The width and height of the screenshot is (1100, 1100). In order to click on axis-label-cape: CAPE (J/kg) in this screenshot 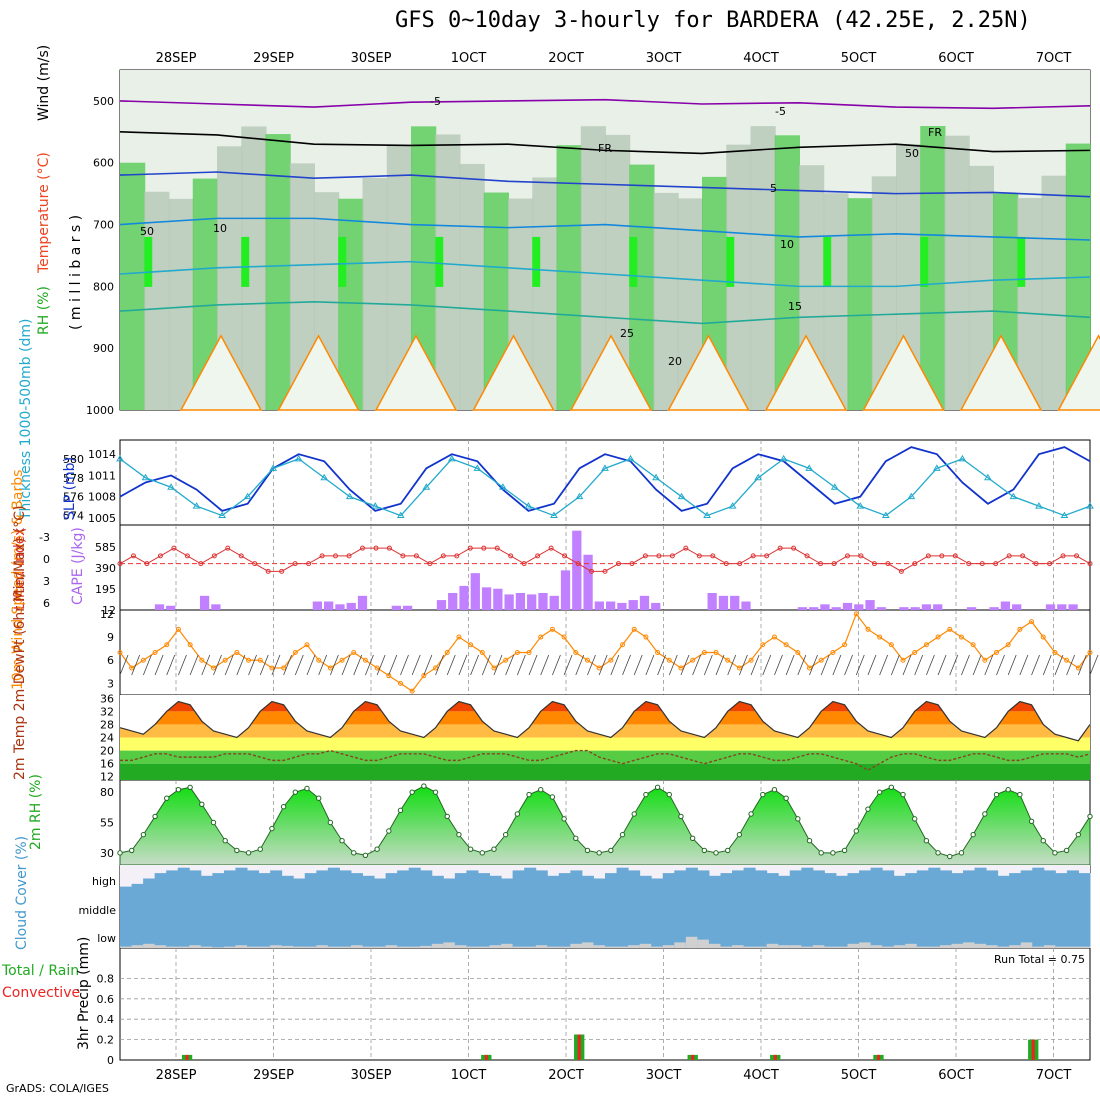, I will do `click(78, 566)`.